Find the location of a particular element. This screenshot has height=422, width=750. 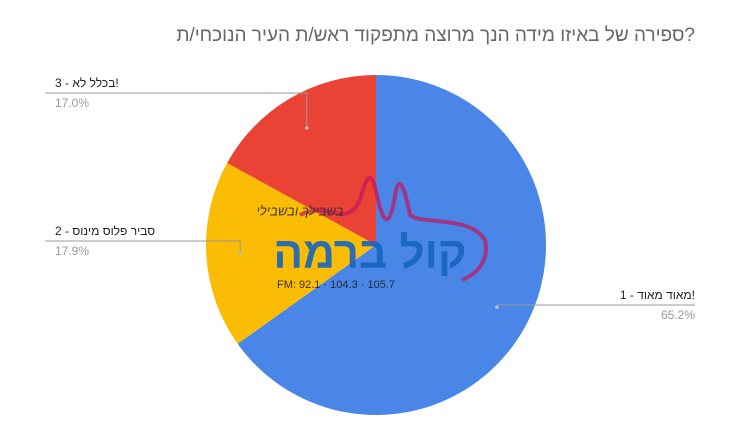

logo-name: קול ברמה is located at coordinates (369, 253).